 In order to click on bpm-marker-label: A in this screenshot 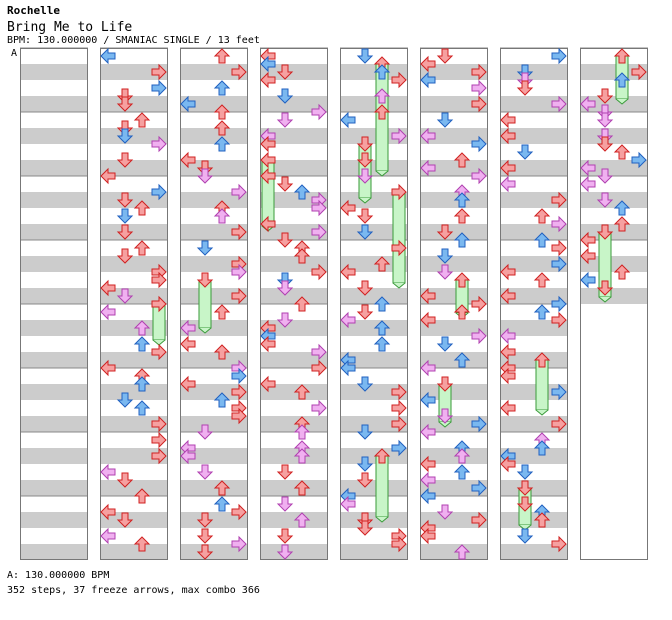, I will do `click(14, 53)`.